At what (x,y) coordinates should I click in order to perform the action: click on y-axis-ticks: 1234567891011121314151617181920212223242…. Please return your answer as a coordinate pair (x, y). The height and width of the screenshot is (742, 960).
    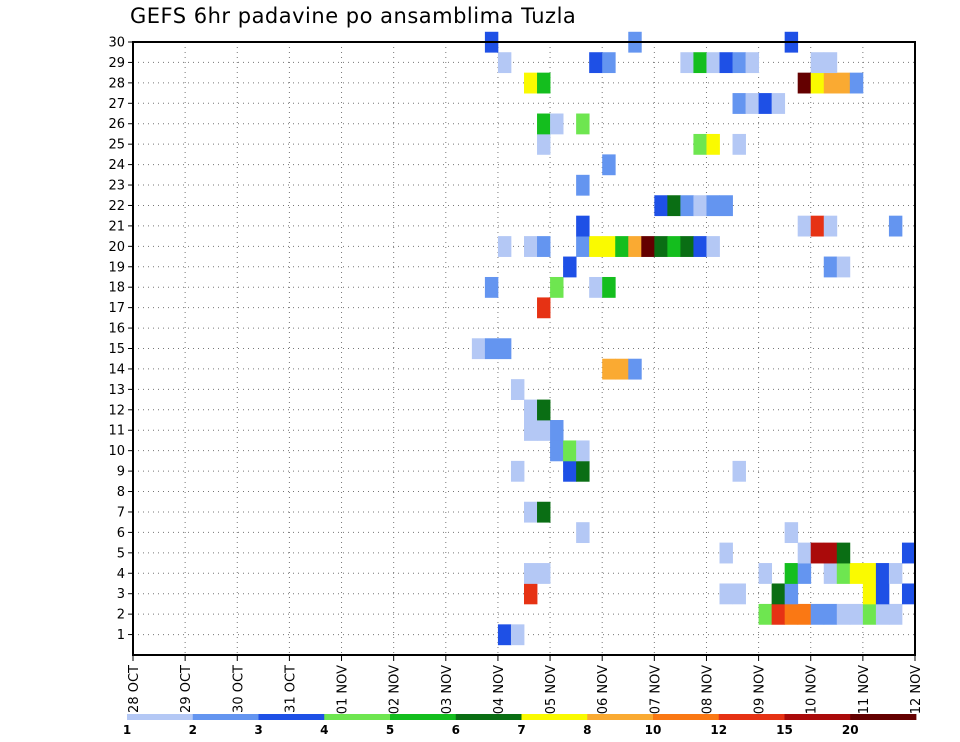
    Looking at the image, I should click on (120, 339).